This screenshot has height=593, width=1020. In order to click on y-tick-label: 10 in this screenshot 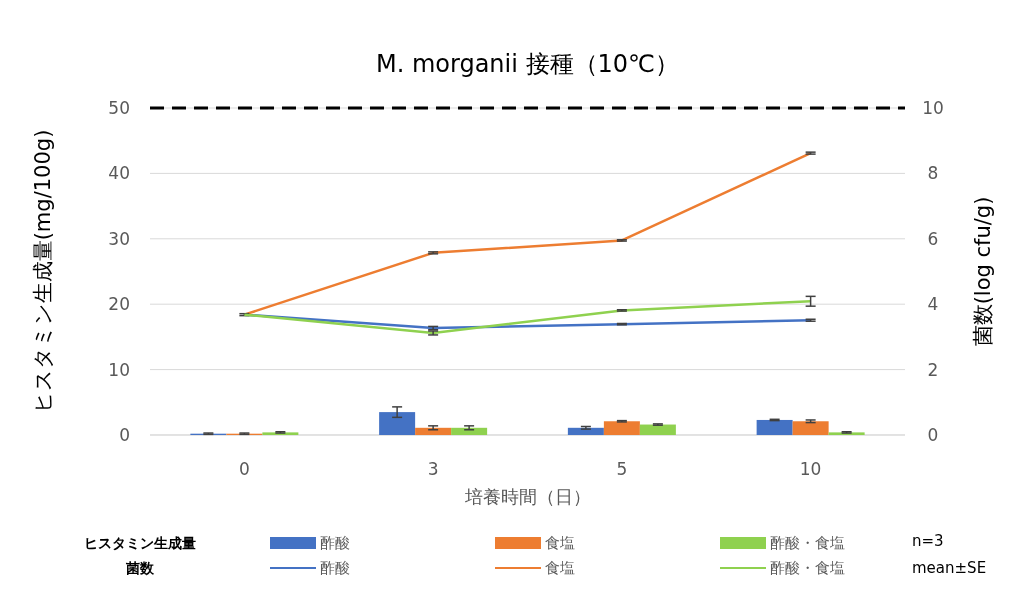, I will do `click(119, 369)`.